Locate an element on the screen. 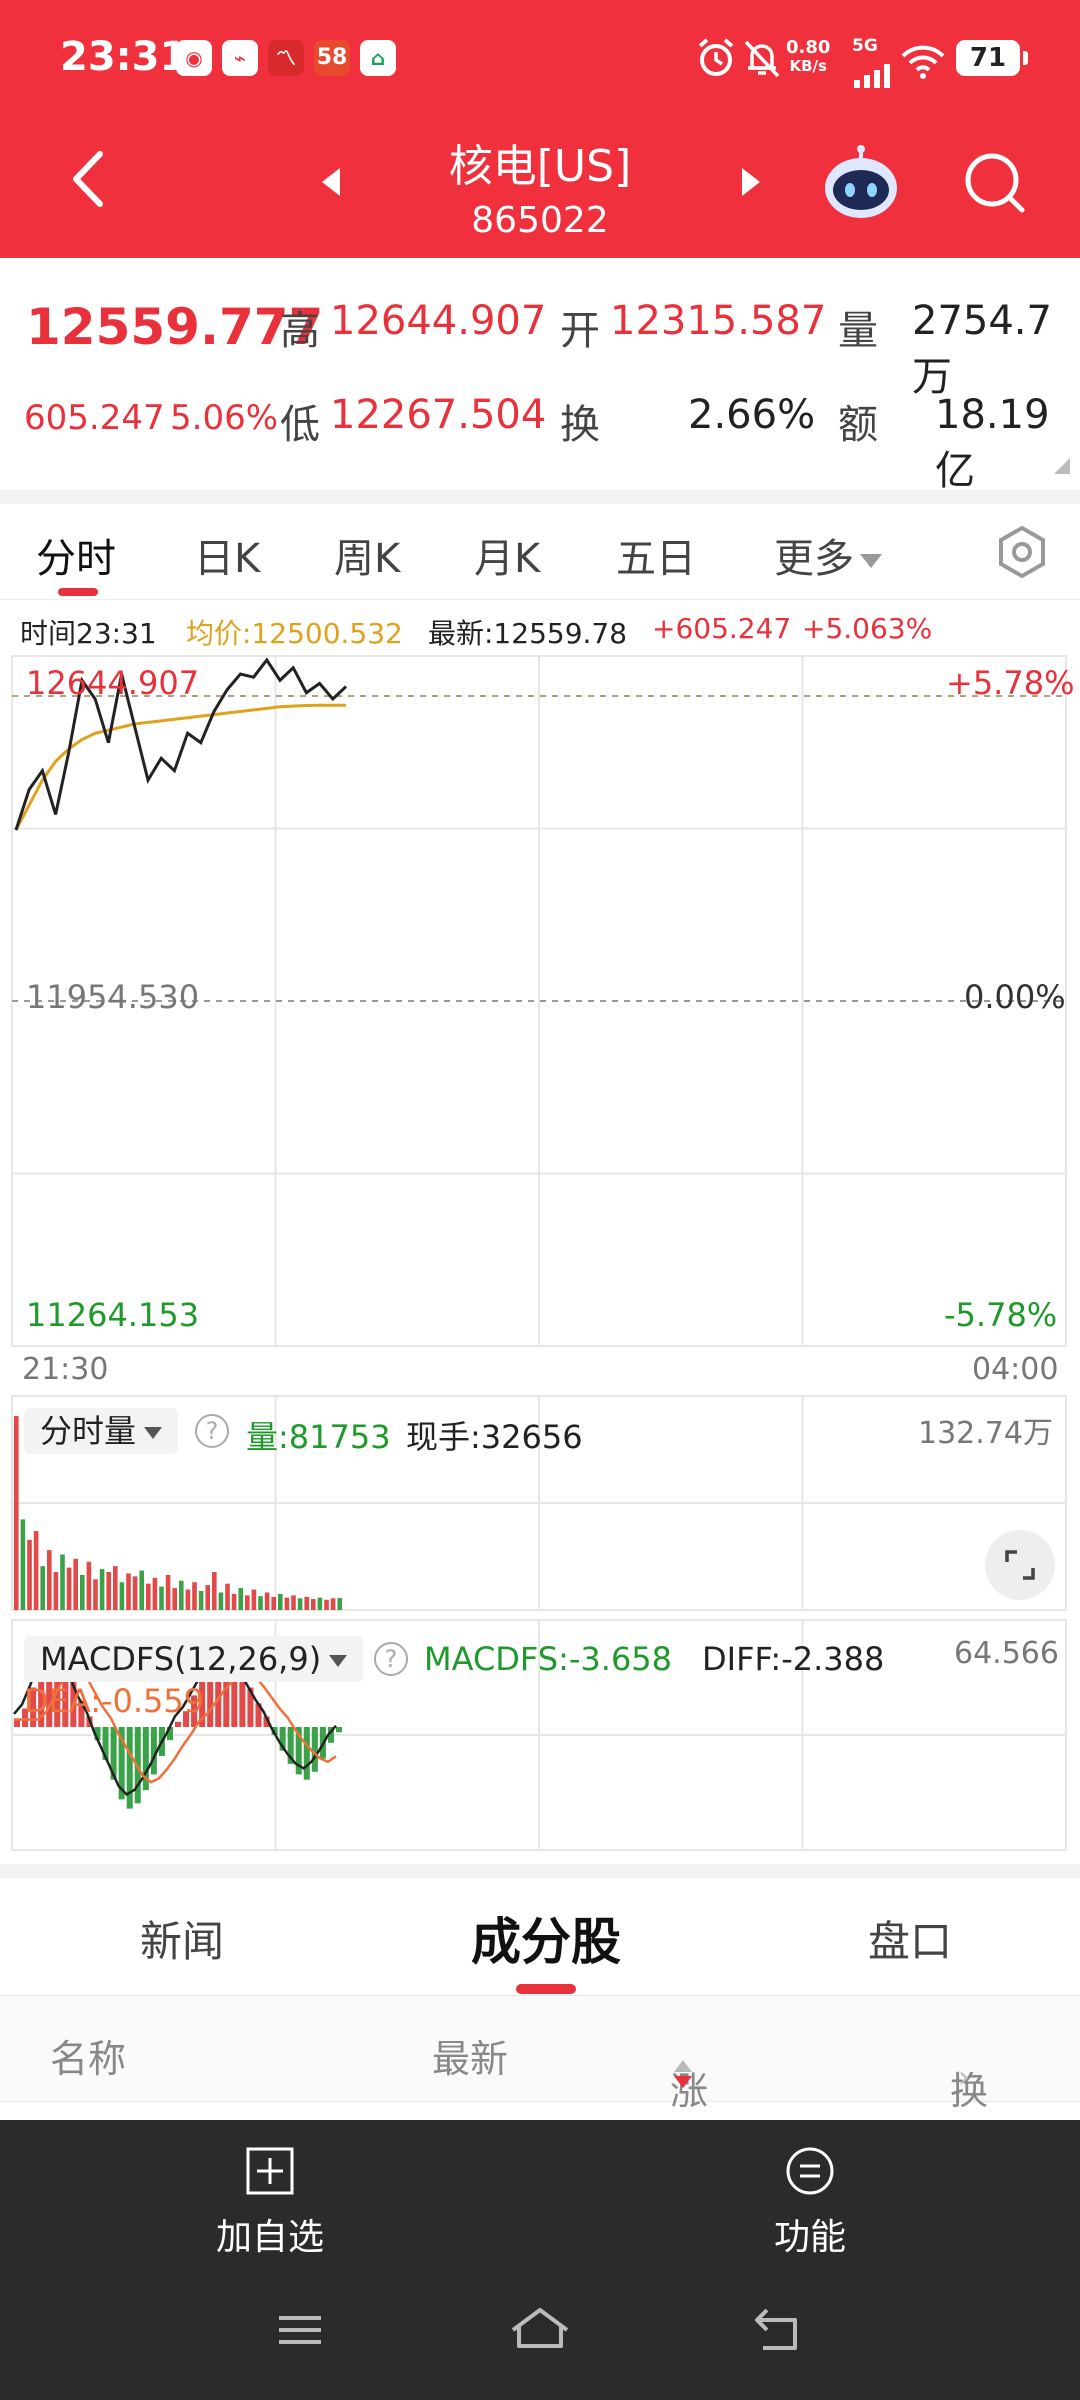  caret-down-icon is located at coordinates (153, 1433).